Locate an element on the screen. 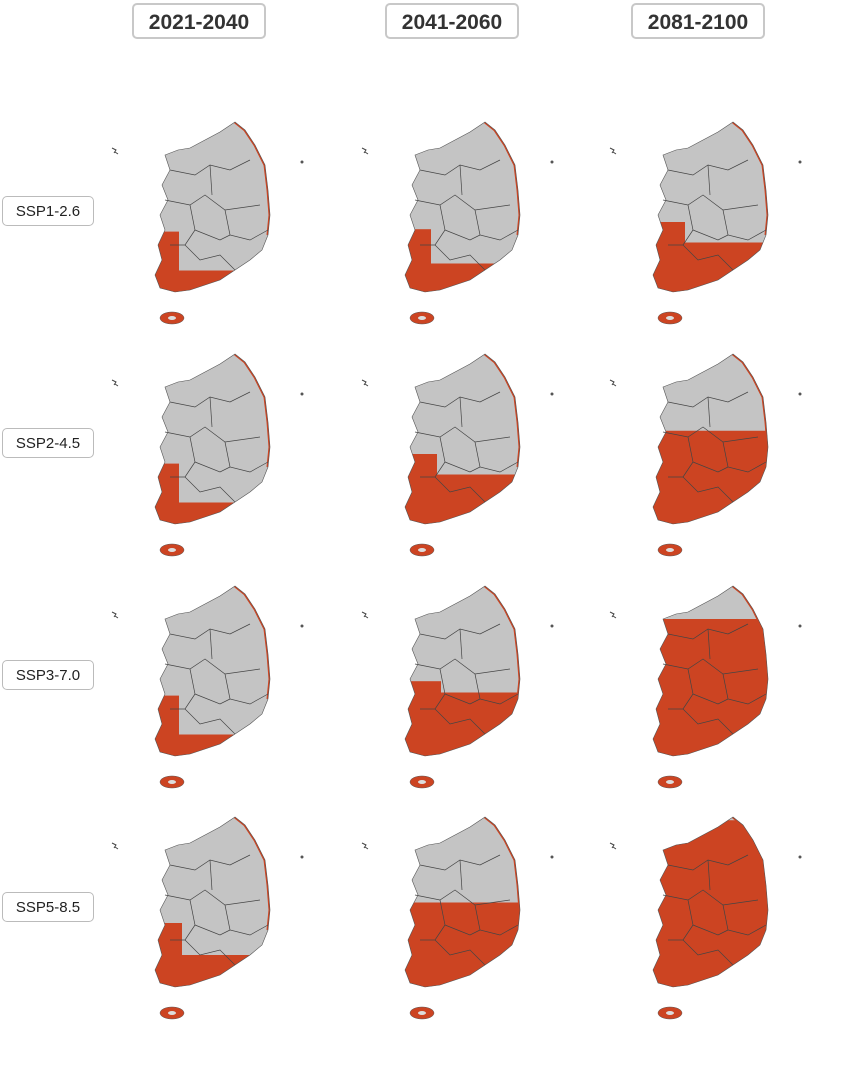 The width and height of the screenshot is (855, 1072). row-header: SSP3-7.0 is located at coordinates (48, 675).